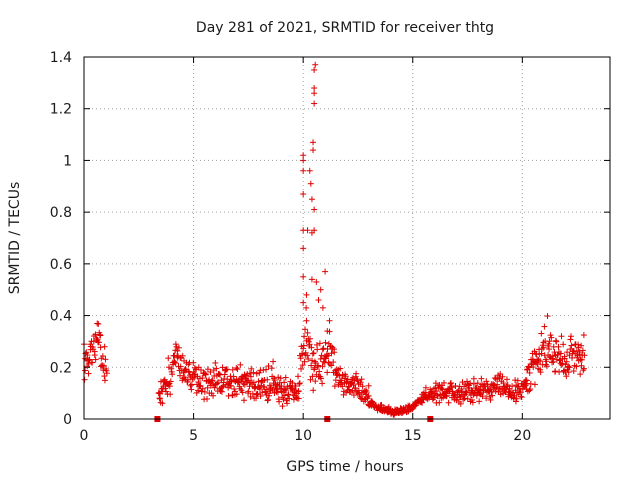  I want to click on y-tick-label: 0.4, so click(61, 317).